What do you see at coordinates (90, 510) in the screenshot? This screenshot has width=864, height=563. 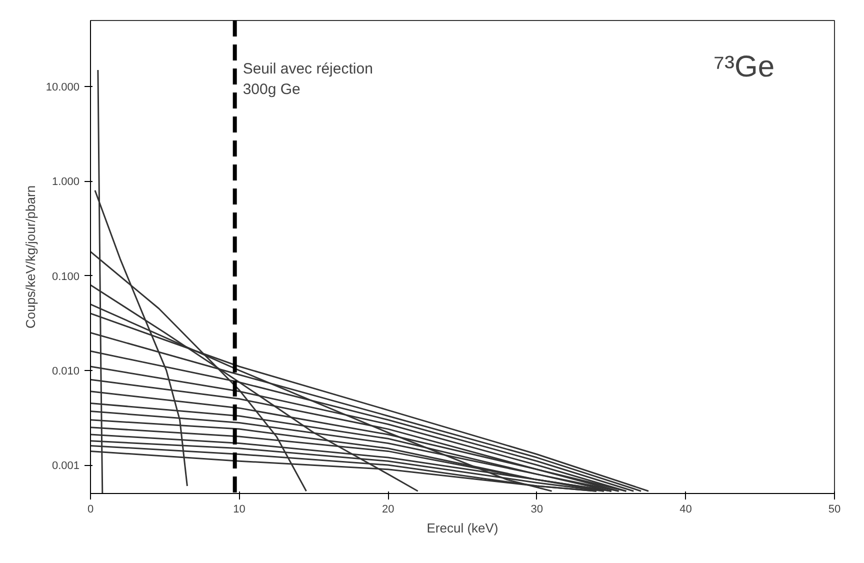 I see `x-tick-label: 0` at bounding box center [90, 510].